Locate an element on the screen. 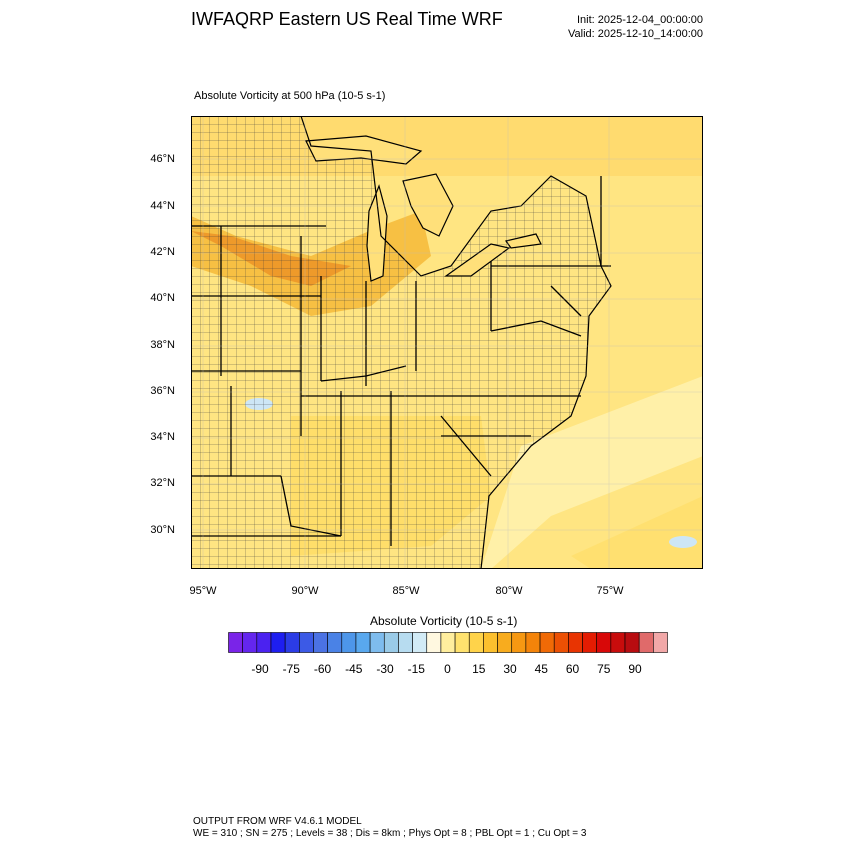 The height and width of the screenshot is (850, 850). colorbar-tick-label: 30 is located at coordinates (510, 669).